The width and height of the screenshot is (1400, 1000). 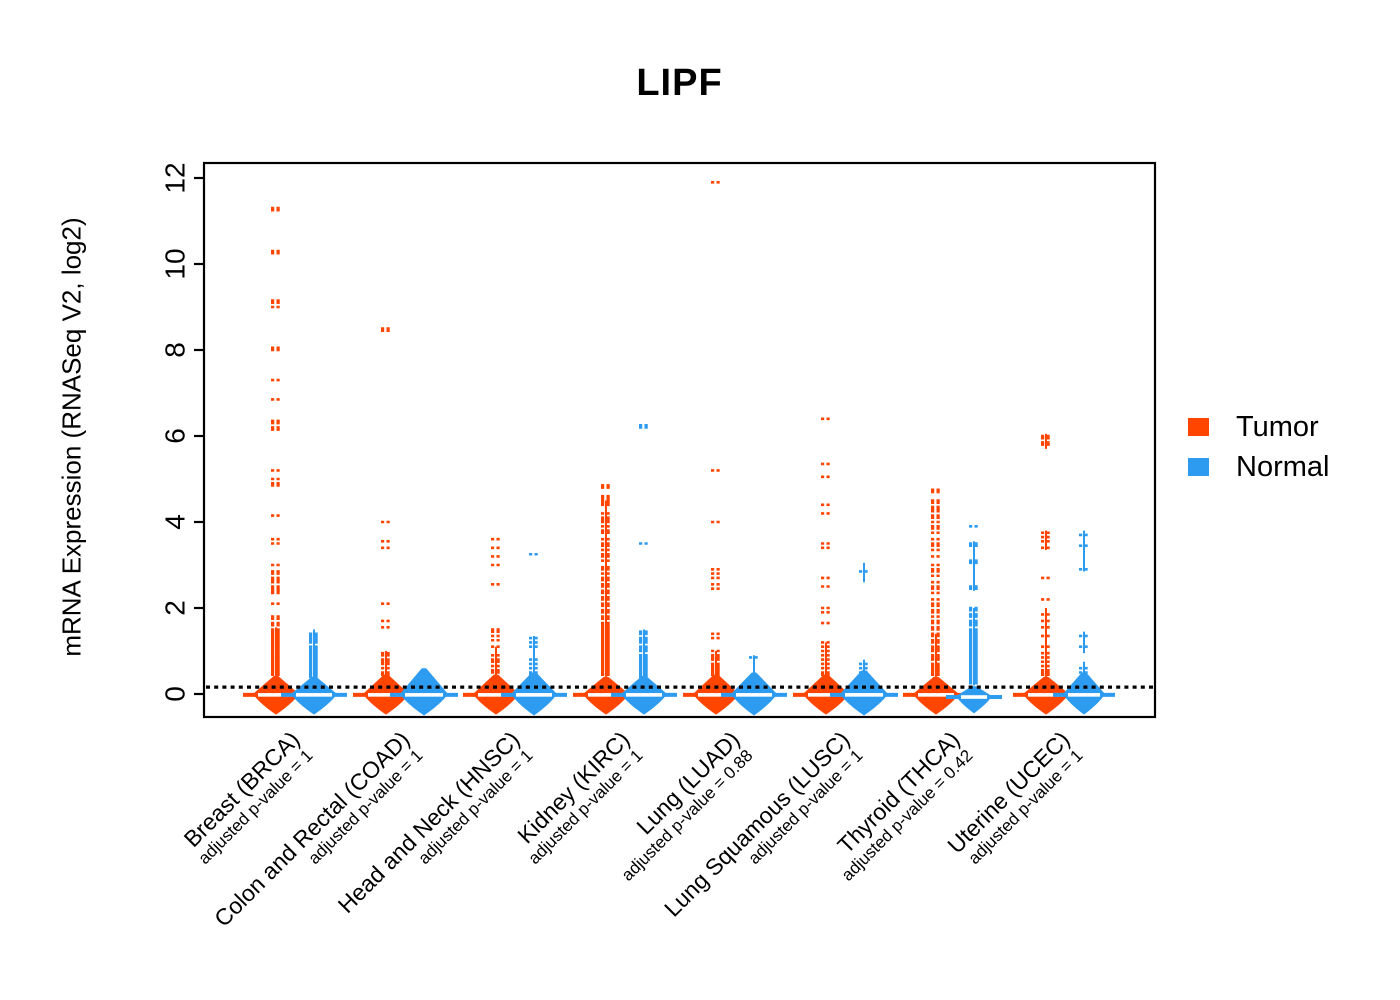 I want to click on y-tick-label: 12, so click(x=174, y=177).